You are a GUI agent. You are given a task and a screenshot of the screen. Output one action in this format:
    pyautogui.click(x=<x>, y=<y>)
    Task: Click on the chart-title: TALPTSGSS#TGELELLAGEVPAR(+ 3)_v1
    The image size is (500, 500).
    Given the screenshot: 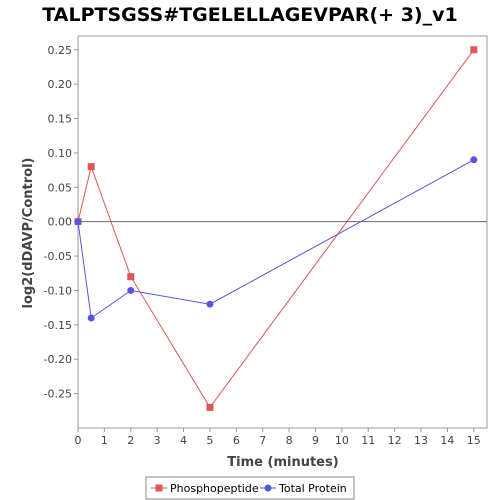 What is the action you would take?
    pyautogui.click(x=249, y=15)
    